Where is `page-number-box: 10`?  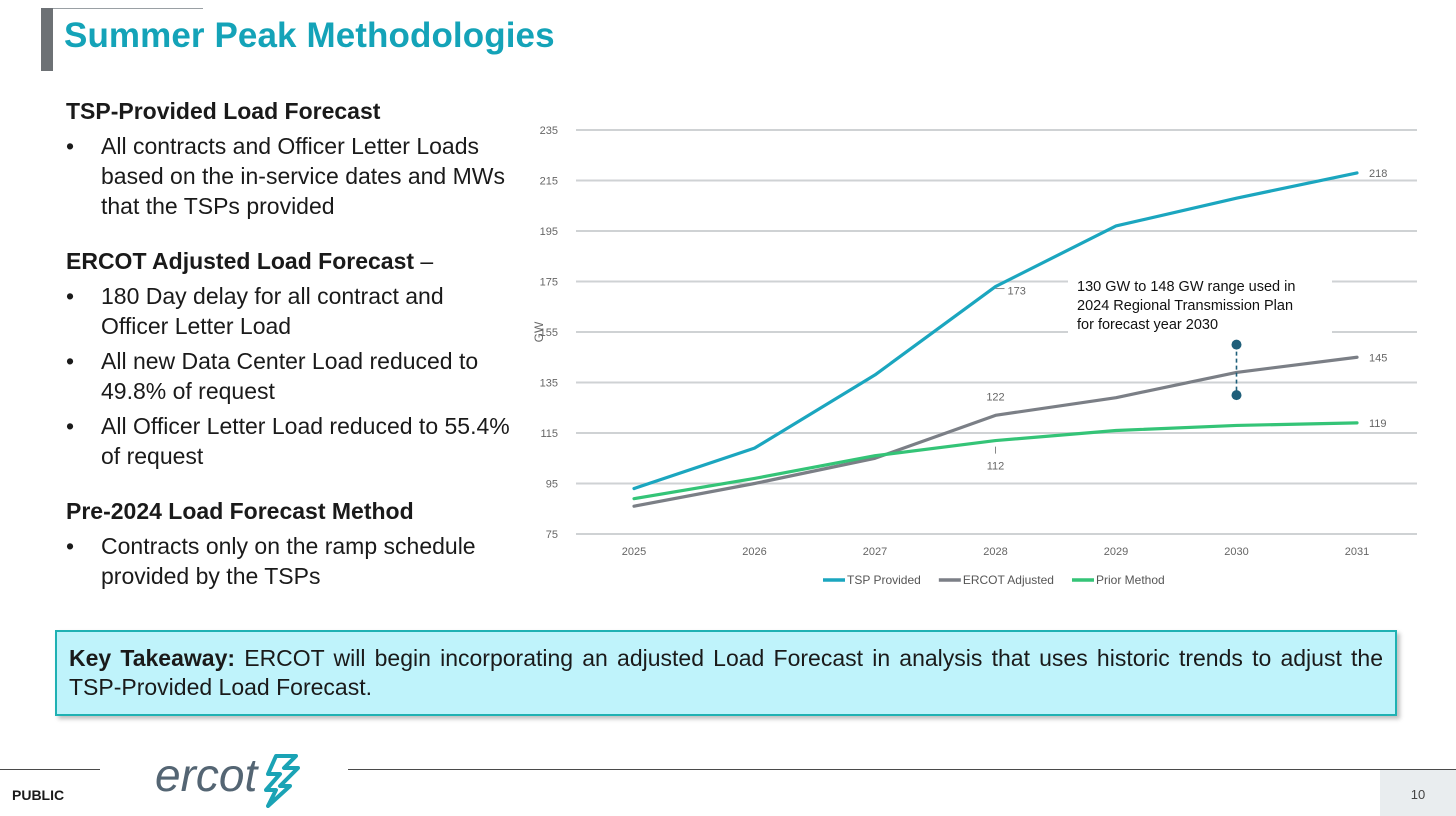 page-number-box: 10 is located at coordinates (1418, 793).